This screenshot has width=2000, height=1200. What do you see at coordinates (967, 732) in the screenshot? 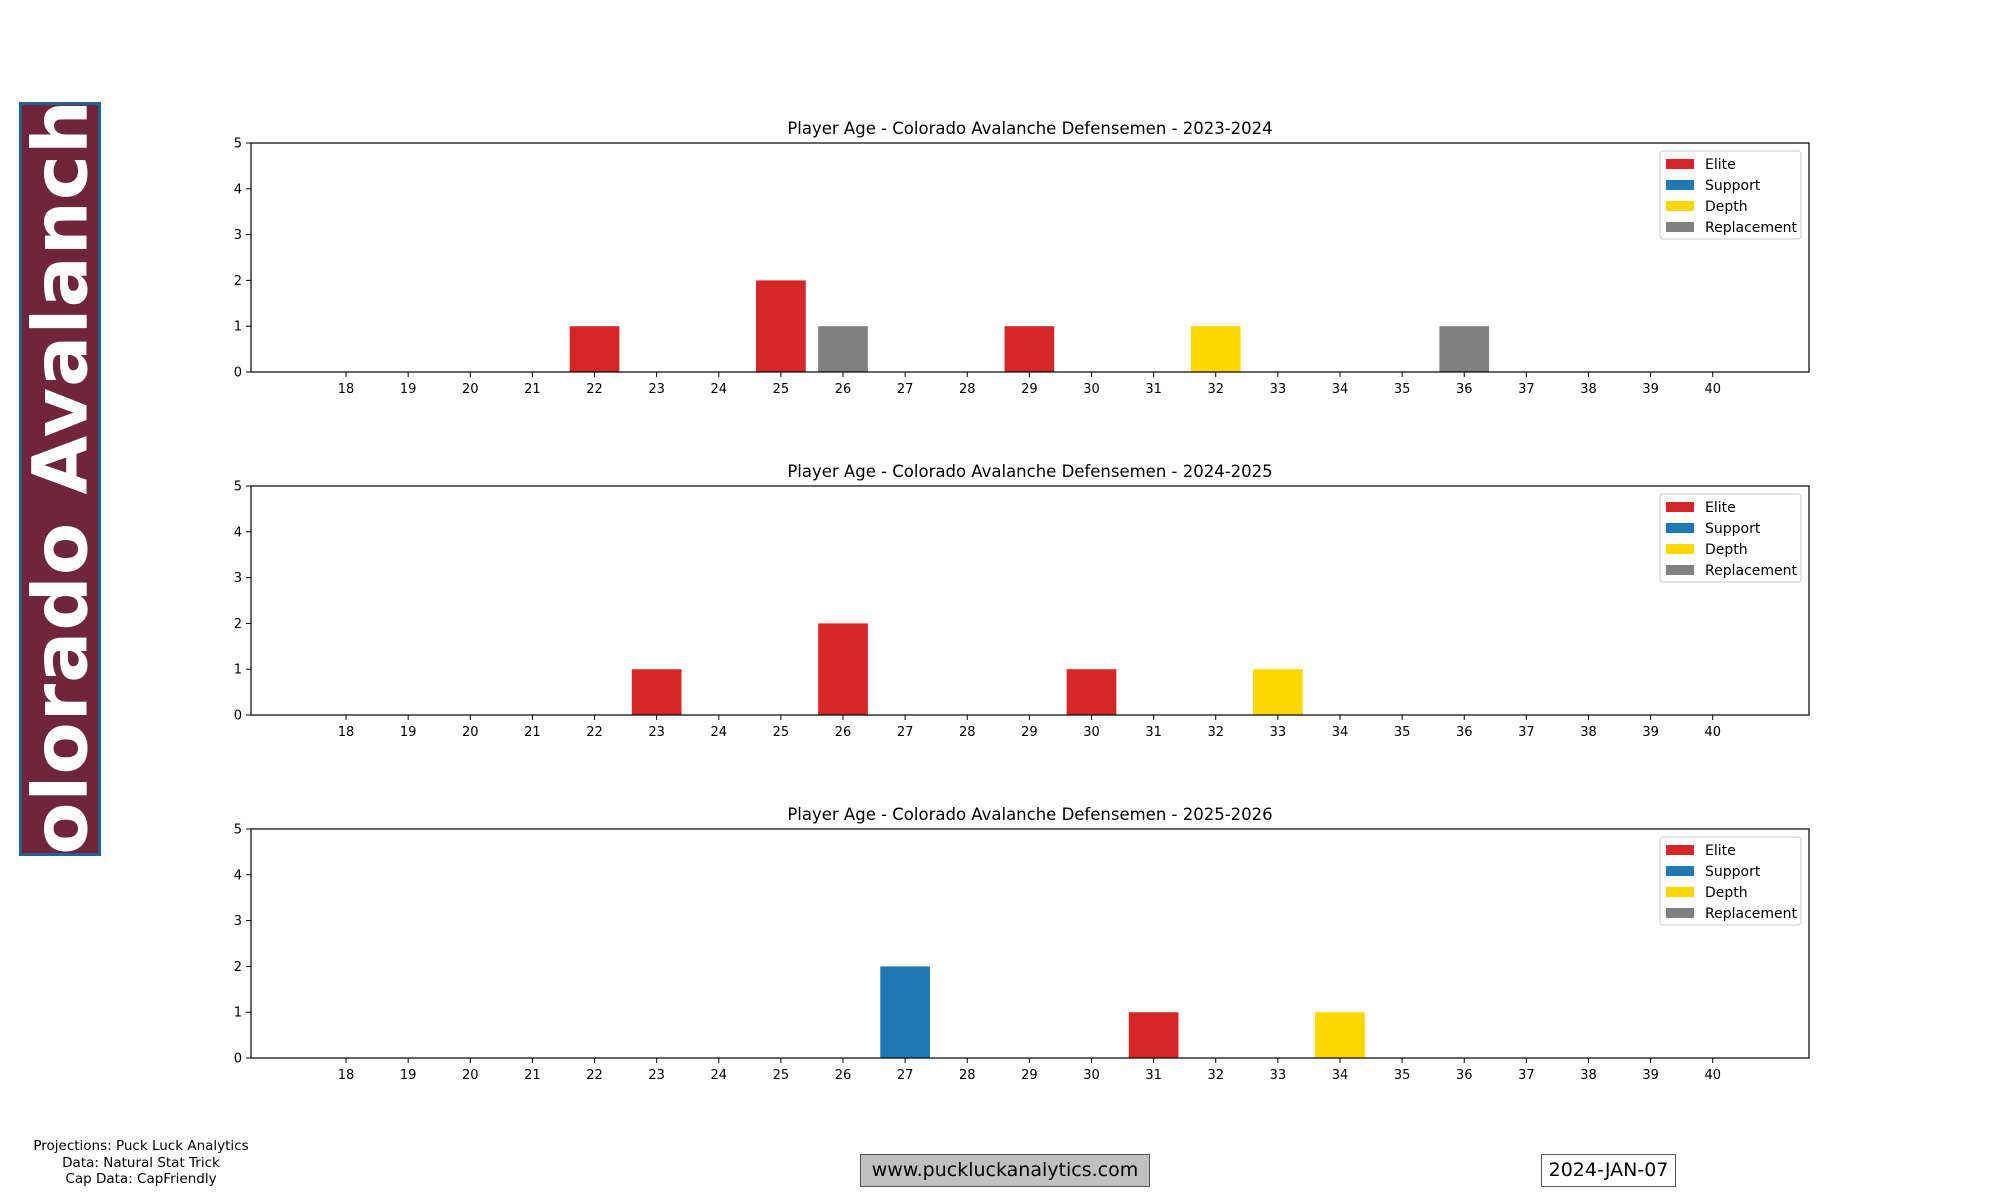
I see `x-tick-label: 28` at bounding box center [967, 732].